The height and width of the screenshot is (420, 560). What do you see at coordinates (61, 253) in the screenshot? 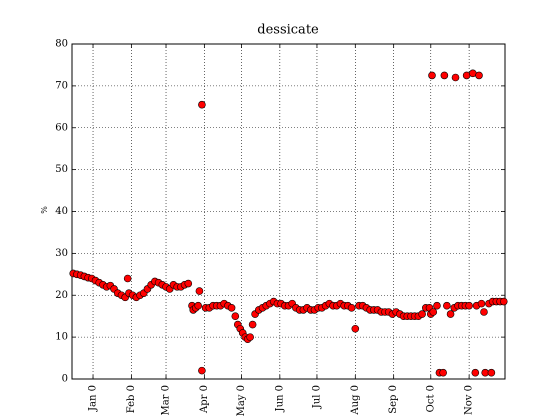
I see `y-tick-label: 30` at bounding box center [61, 253].